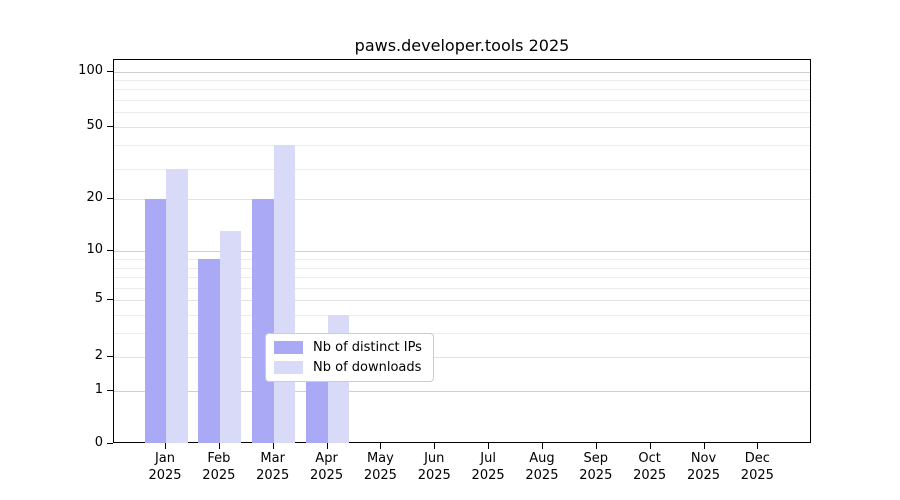 The width and height of the screenshot is (900, 500). What do you see at coordinates (288, 367) in the screenshot?
I see `legend-swatch-downloads` at bounding box center [288, 367].